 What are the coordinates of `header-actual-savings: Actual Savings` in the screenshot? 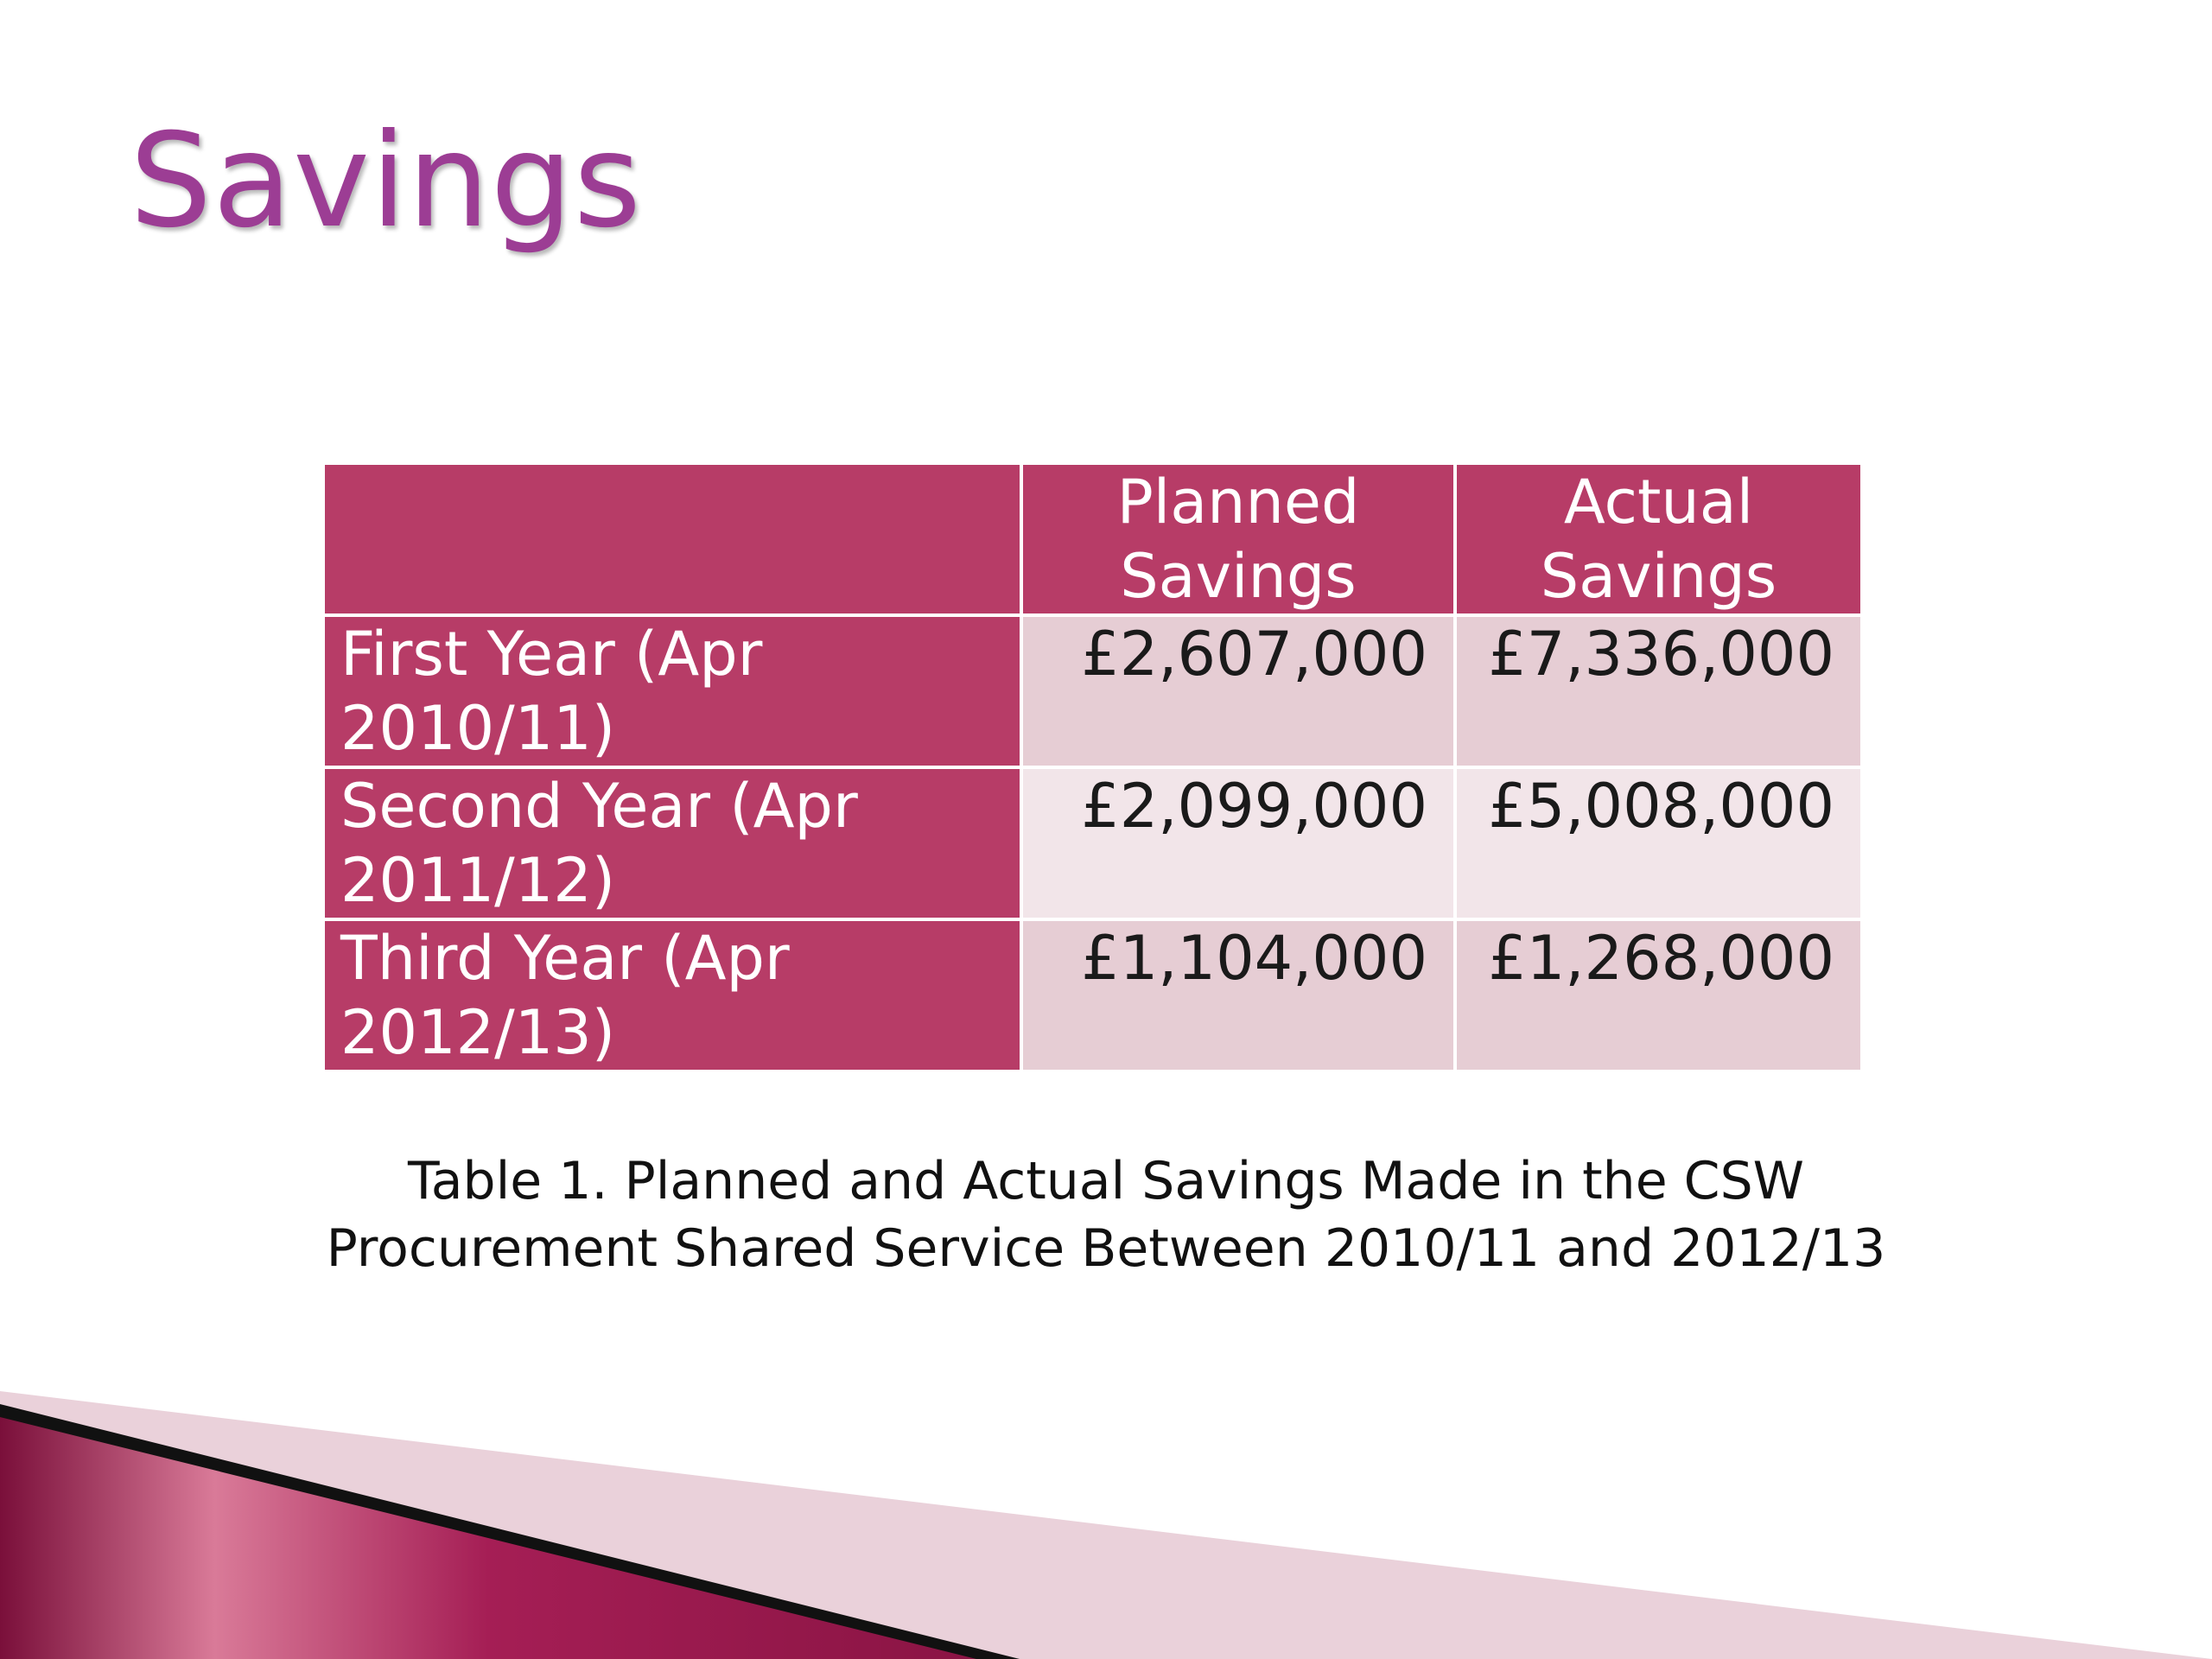 It's located at (1658, 539).